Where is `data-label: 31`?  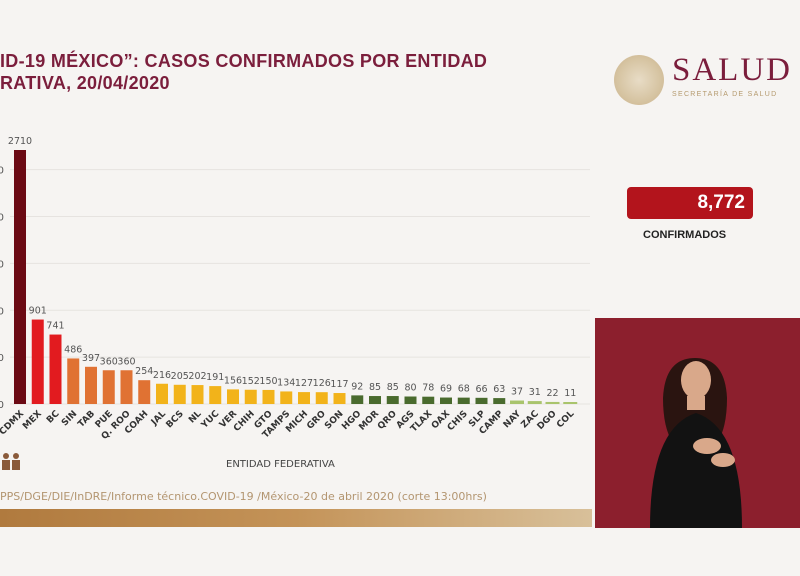
data-label: 31 is located at coordinates (535, 392).